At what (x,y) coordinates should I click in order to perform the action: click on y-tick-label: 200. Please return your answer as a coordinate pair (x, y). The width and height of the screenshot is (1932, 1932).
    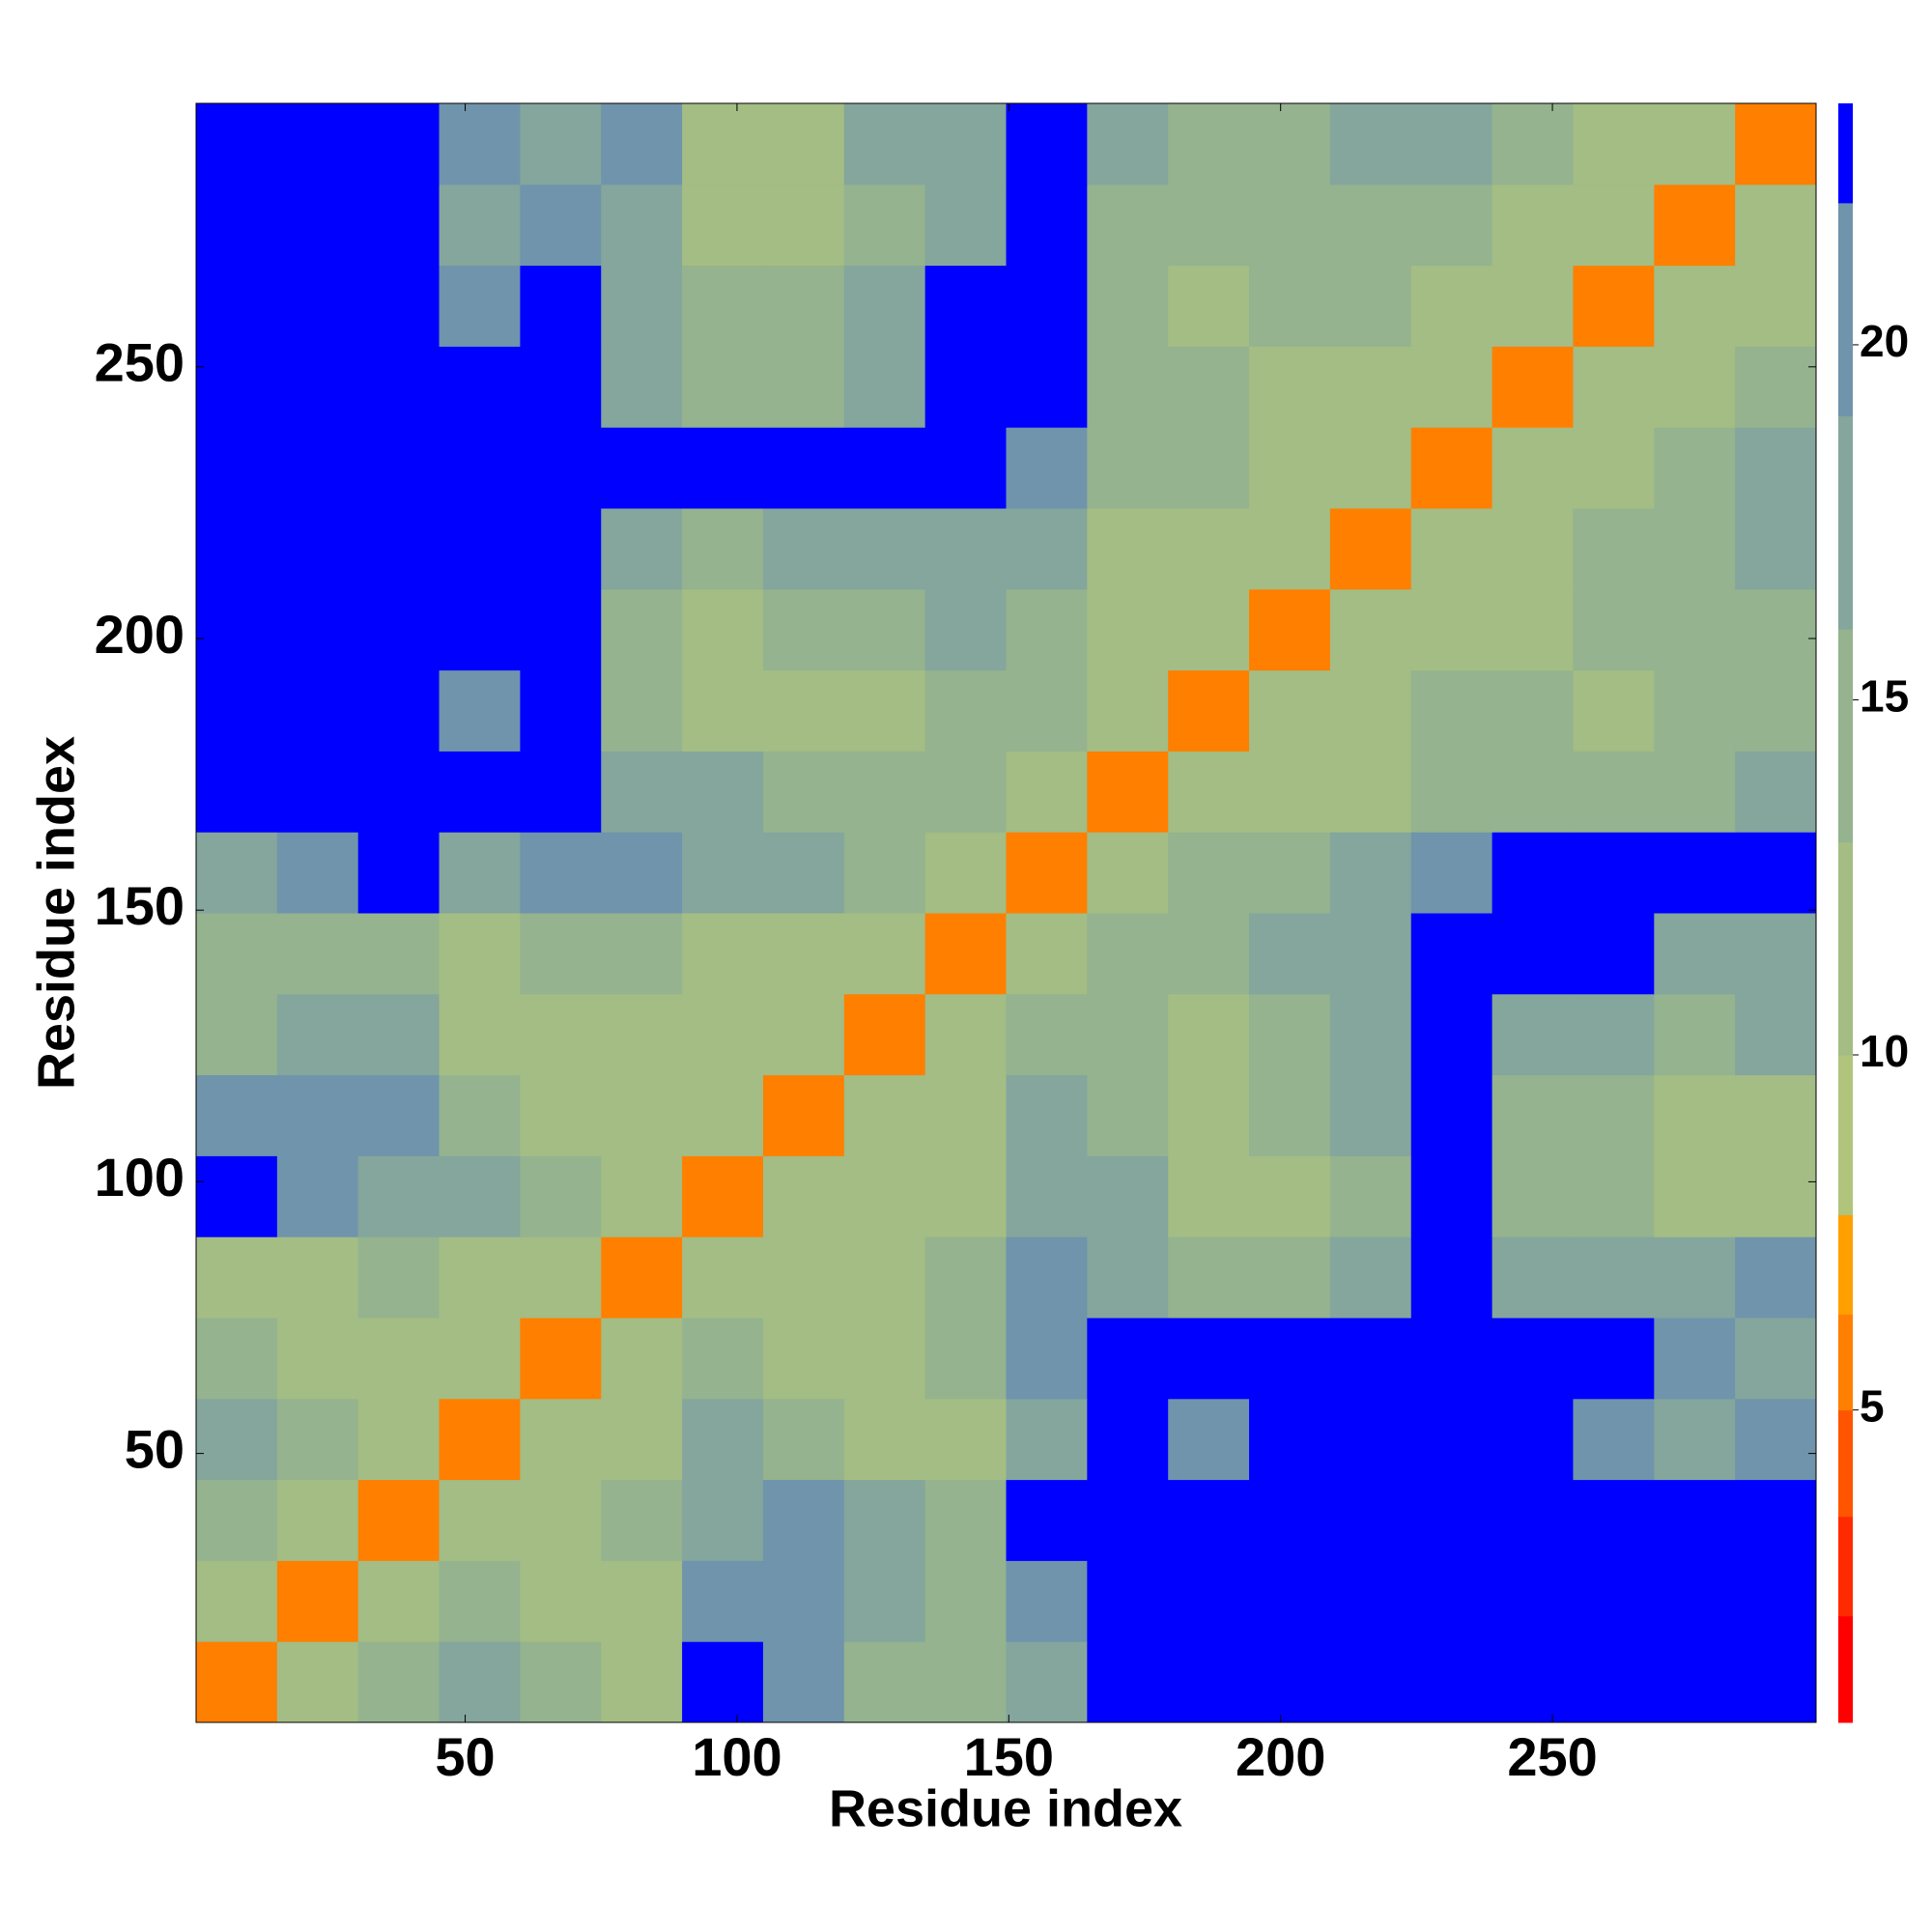
    Looking at the image, I should click on (140, 634).